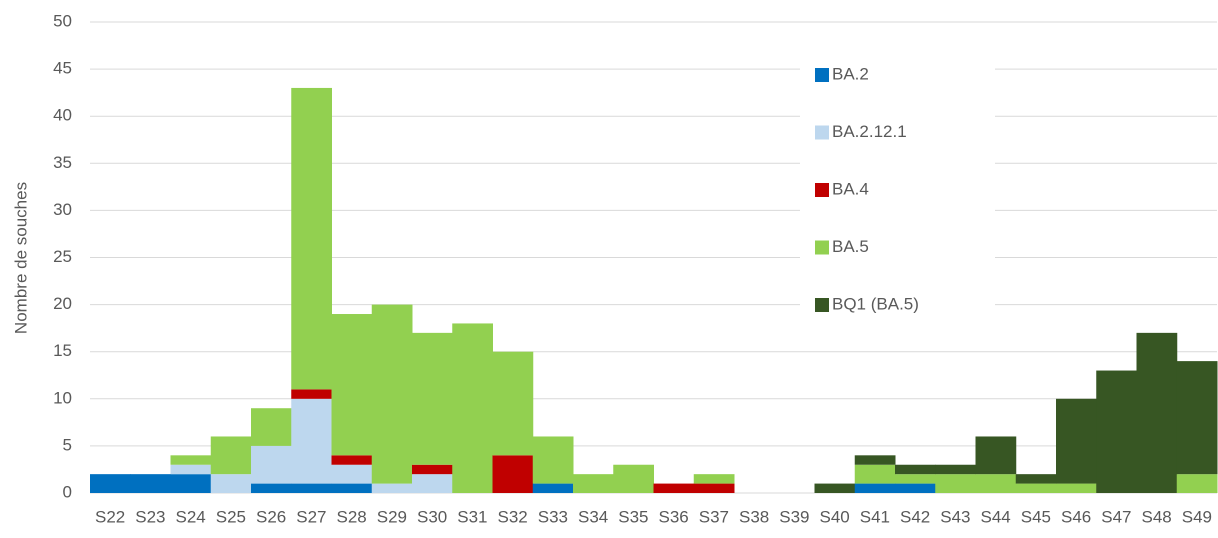 The height and width of the screenshot is (538, 1218). Describe the element at coordinates (150, 516) in the screenshot. I see `x-tick-label: S23` at that location.